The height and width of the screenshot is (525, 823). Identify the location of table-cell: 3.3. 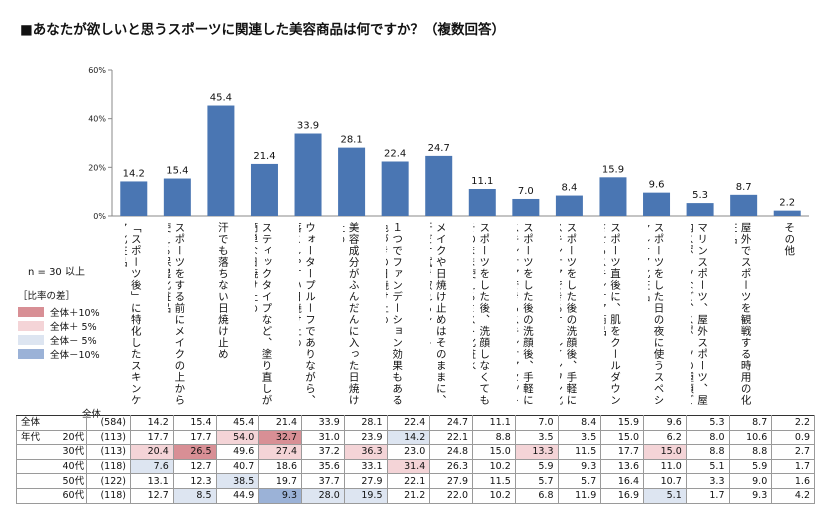
(707, 481).